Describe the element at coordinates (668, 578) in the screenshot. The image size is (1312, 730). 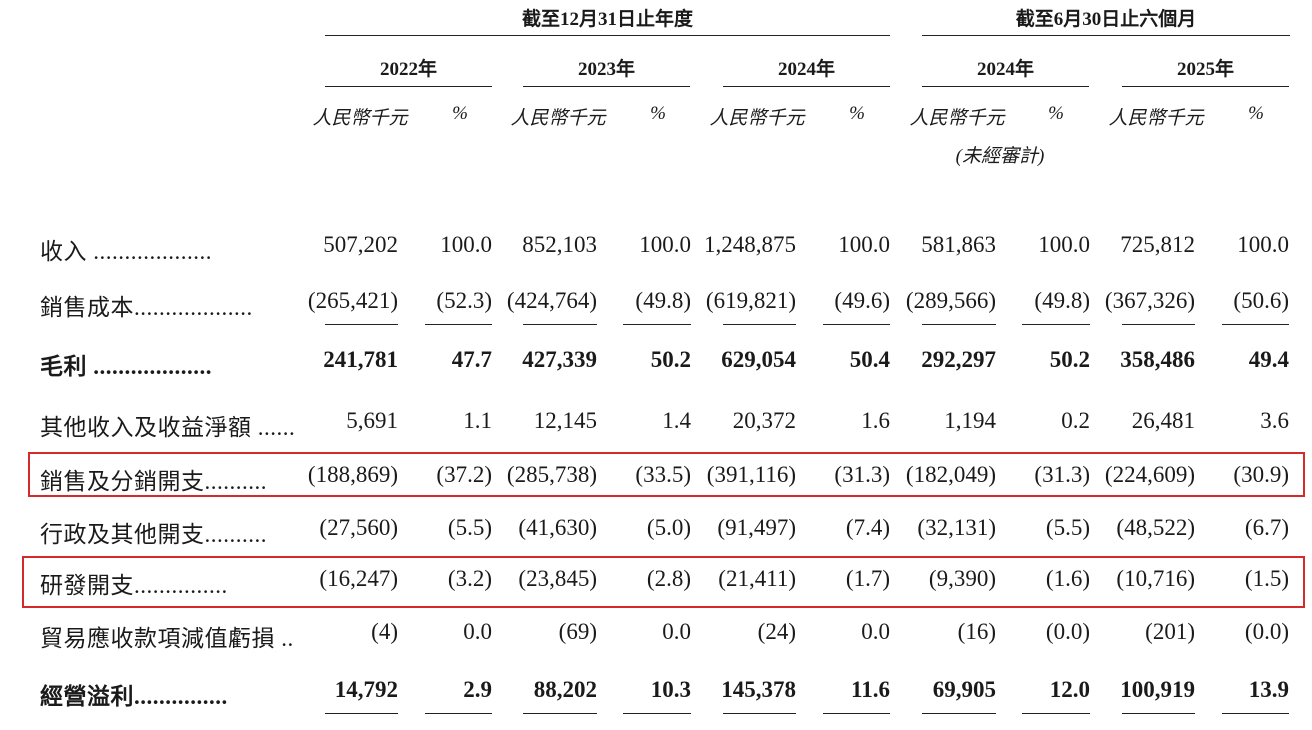
I see `table-cell: (2.8)` at that location.